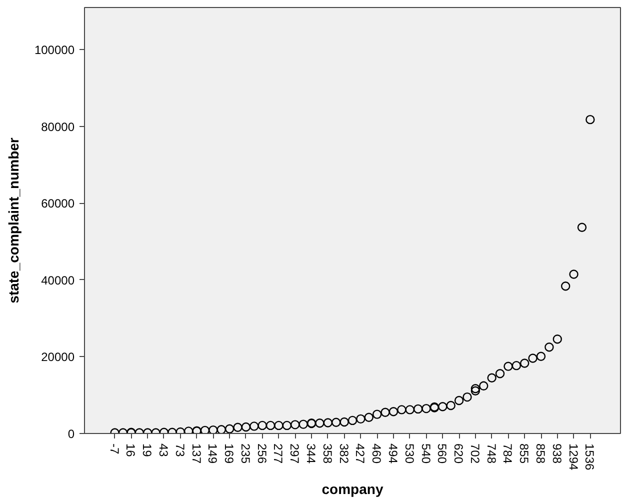 Image resolution: width=629 pixels, height=504 pixels. I want to click on y-tick-label: 100000, so click(54, 50).